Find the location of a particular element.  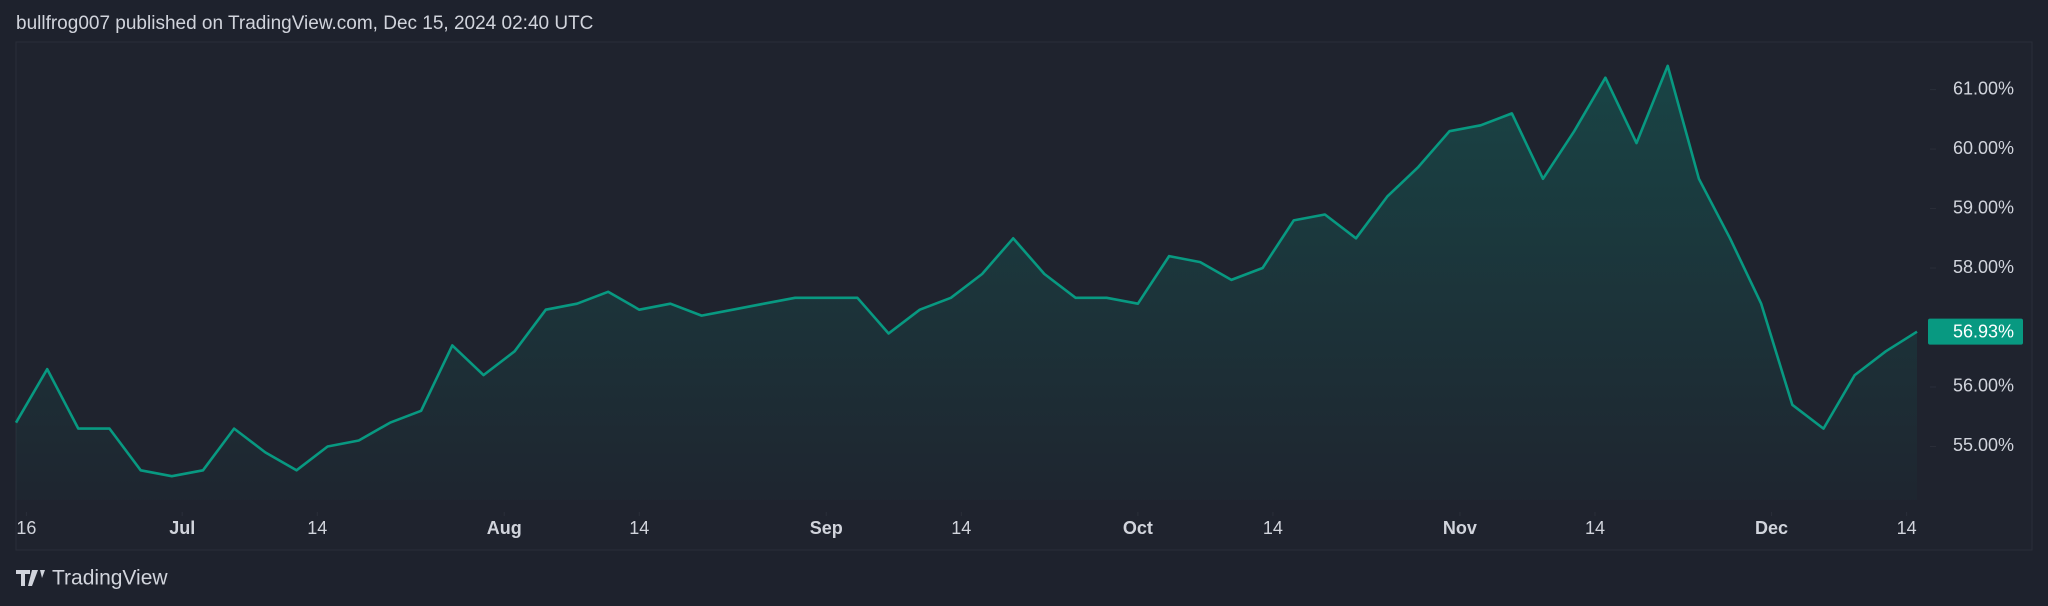

brand-logo is located at coordinates (30, 578).